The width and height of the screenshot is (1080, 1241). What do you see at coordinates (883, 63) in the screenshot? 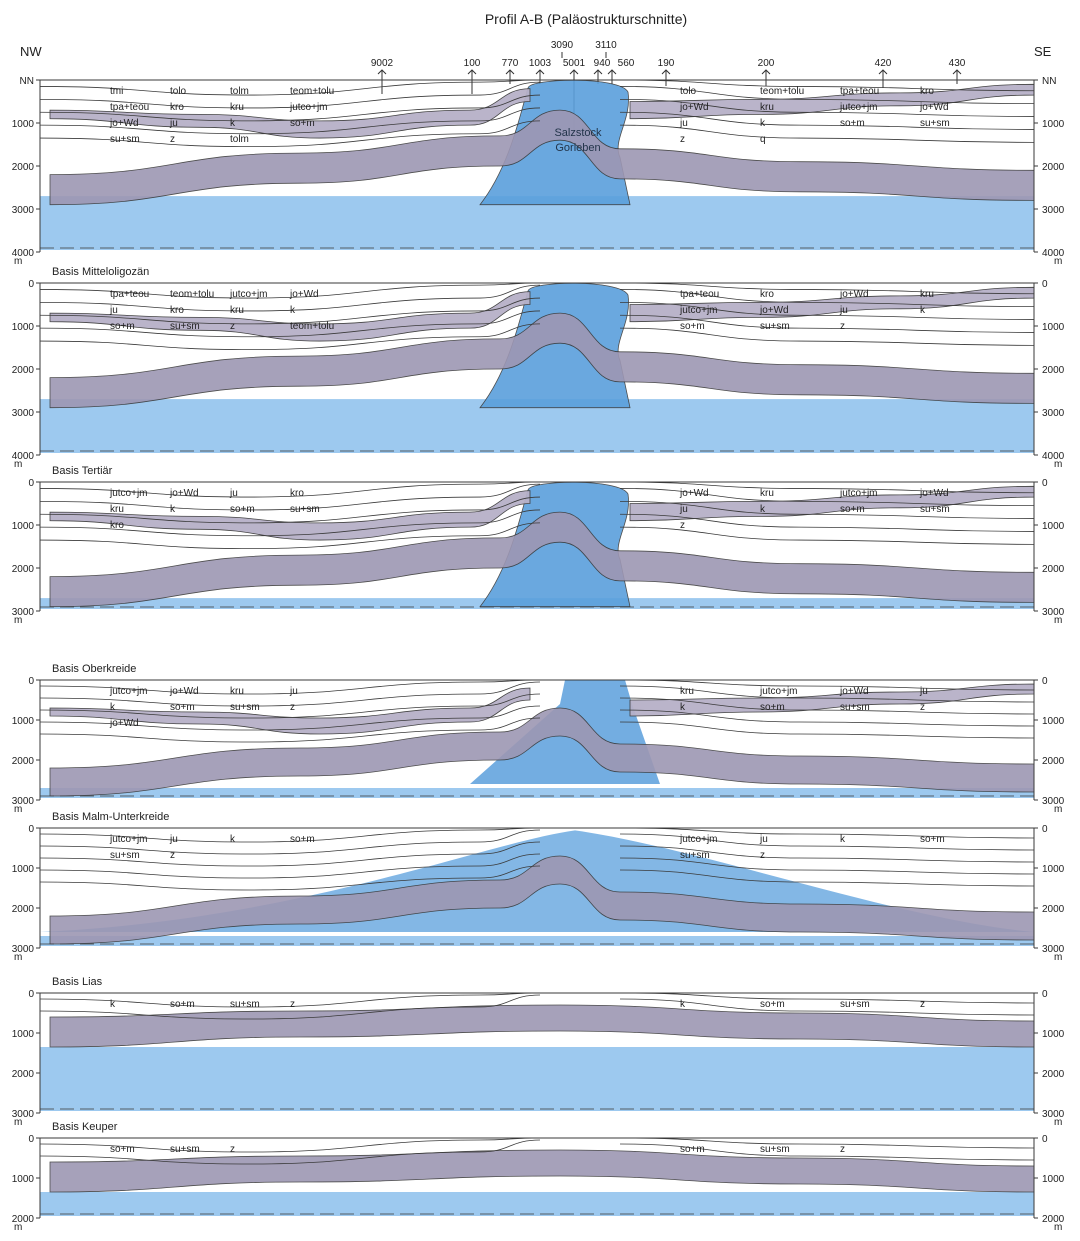
I see `well-label: 420` at bounding box center [883, 63].